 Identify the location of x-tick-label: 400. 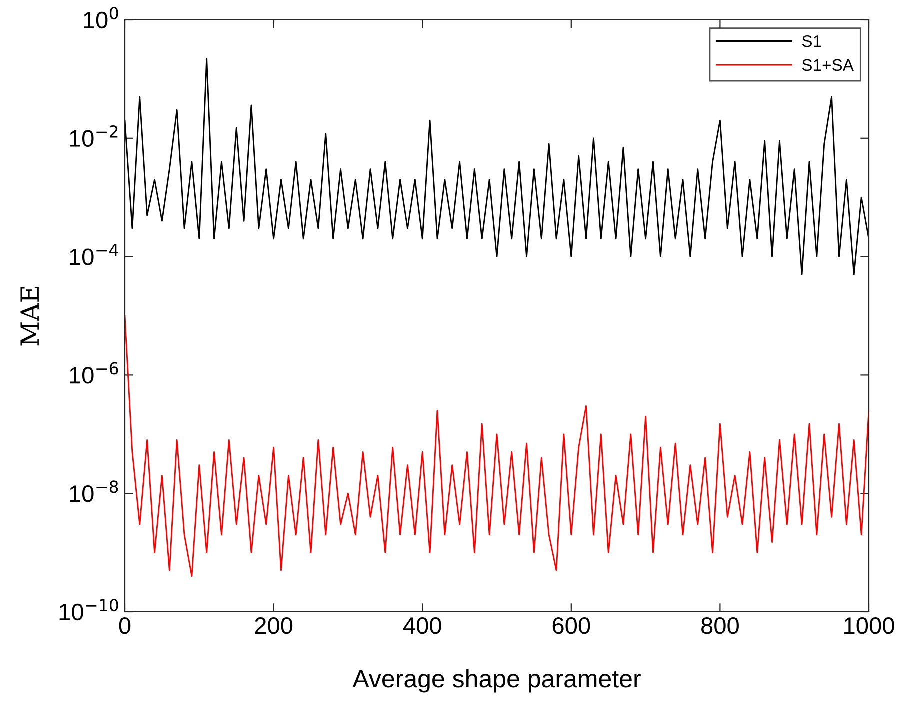
(422, 625).